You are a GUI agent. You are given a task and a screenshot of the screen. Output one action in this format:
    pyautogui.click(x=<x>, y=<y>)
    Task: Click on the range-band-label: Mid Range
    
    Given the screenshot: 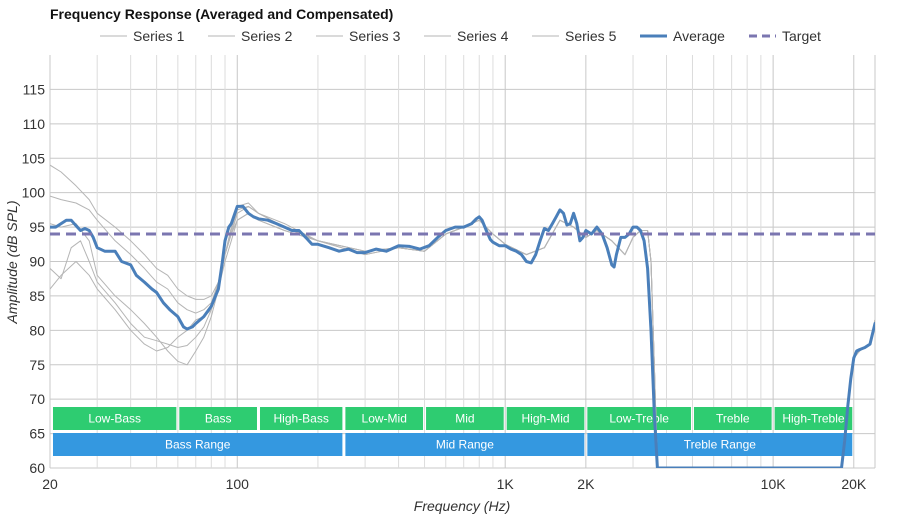 What is the action you would take?
    pyautogui.click(x=465, y=445)
    